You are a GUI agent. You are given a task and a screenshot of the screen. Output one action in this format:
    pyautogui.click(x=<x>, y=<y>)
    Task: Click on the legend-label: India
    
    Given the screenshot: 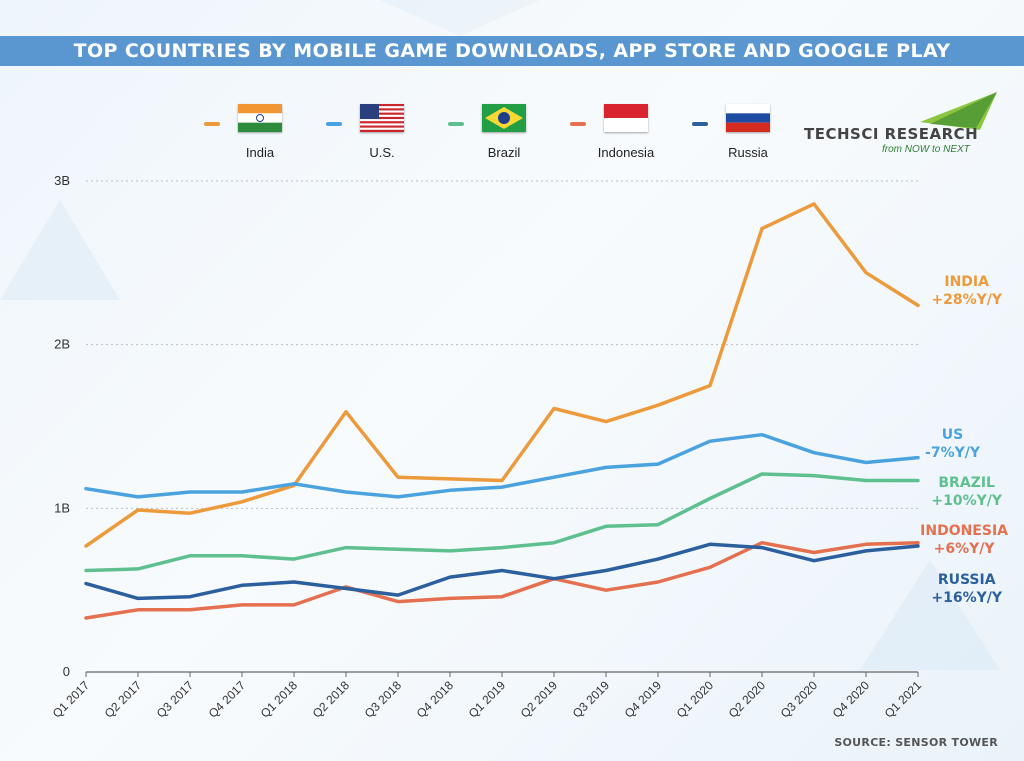 What is the action you would take?
    pyautogui.click(x=260, y=152)
    